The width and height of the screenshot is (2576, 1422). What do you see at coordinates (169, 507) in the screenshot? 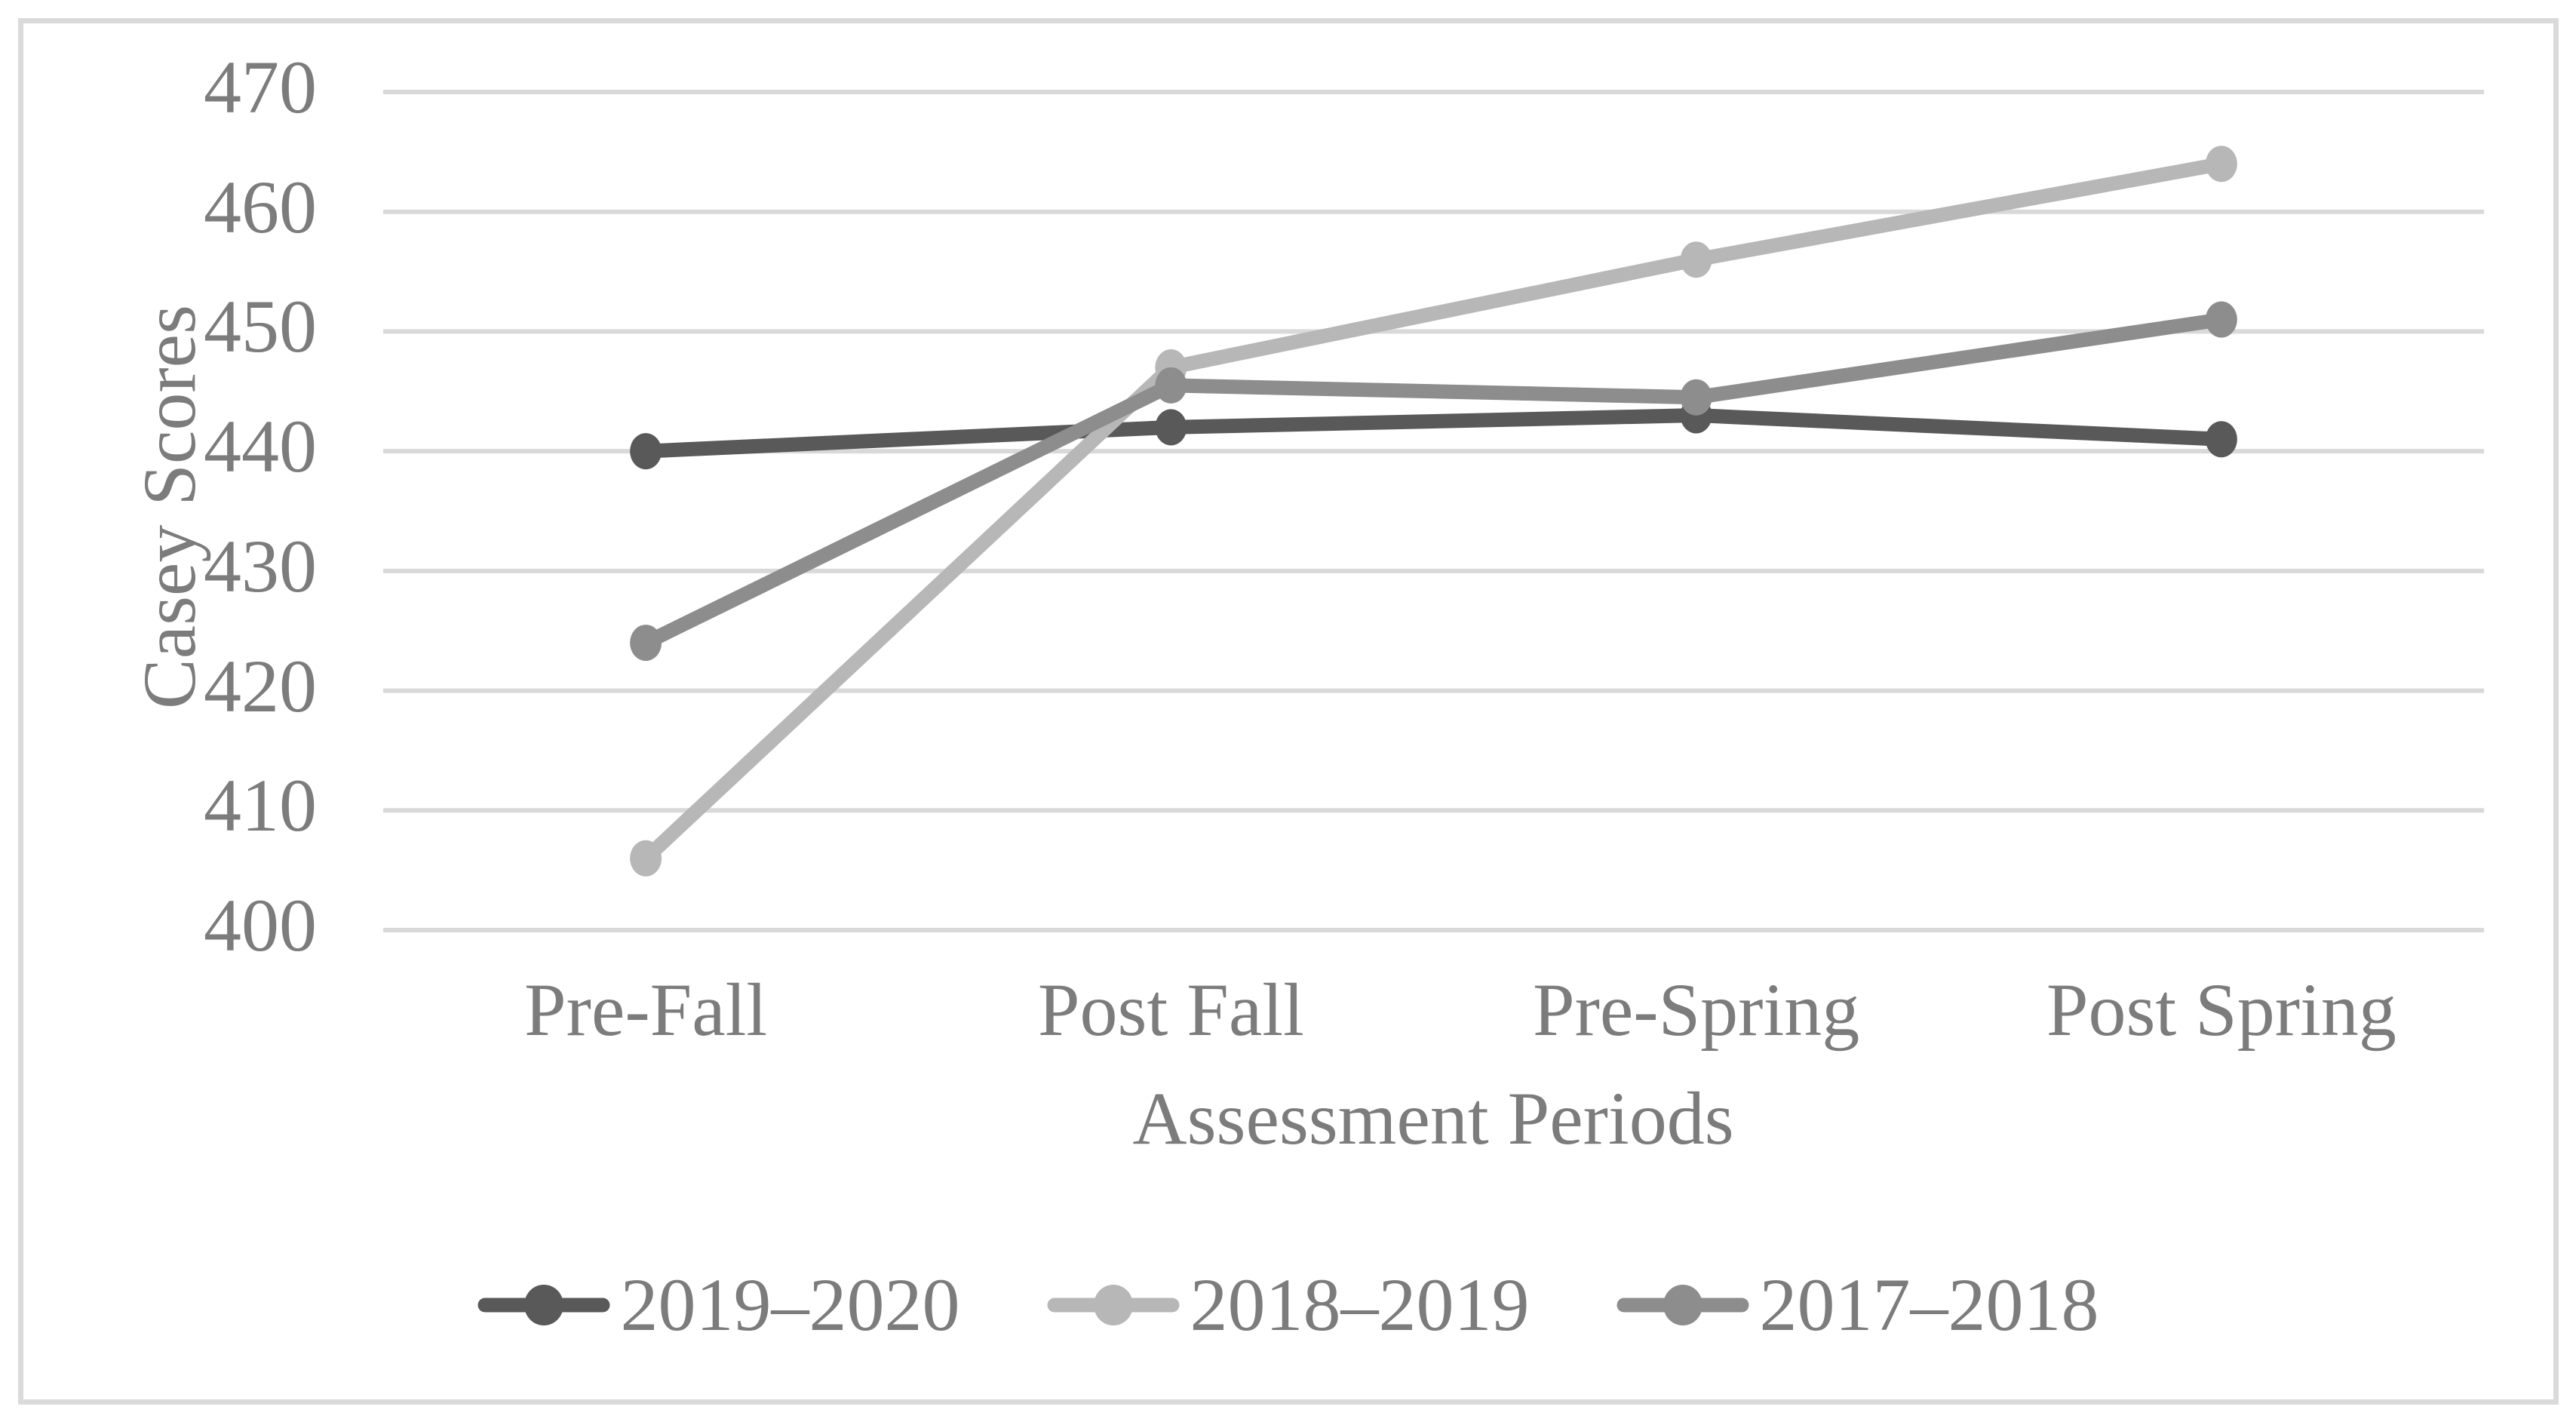
I see `y-axis-title: Casey Scores` at bounding box center [169, 507].